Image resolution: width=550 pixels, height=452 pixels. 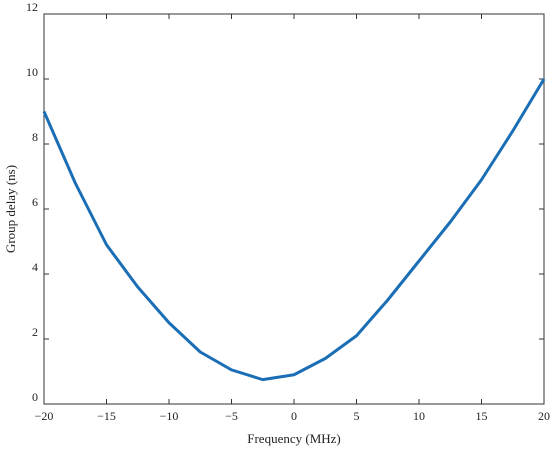 I want to click on y-tick-label: 2, so click(x=35, y=332).